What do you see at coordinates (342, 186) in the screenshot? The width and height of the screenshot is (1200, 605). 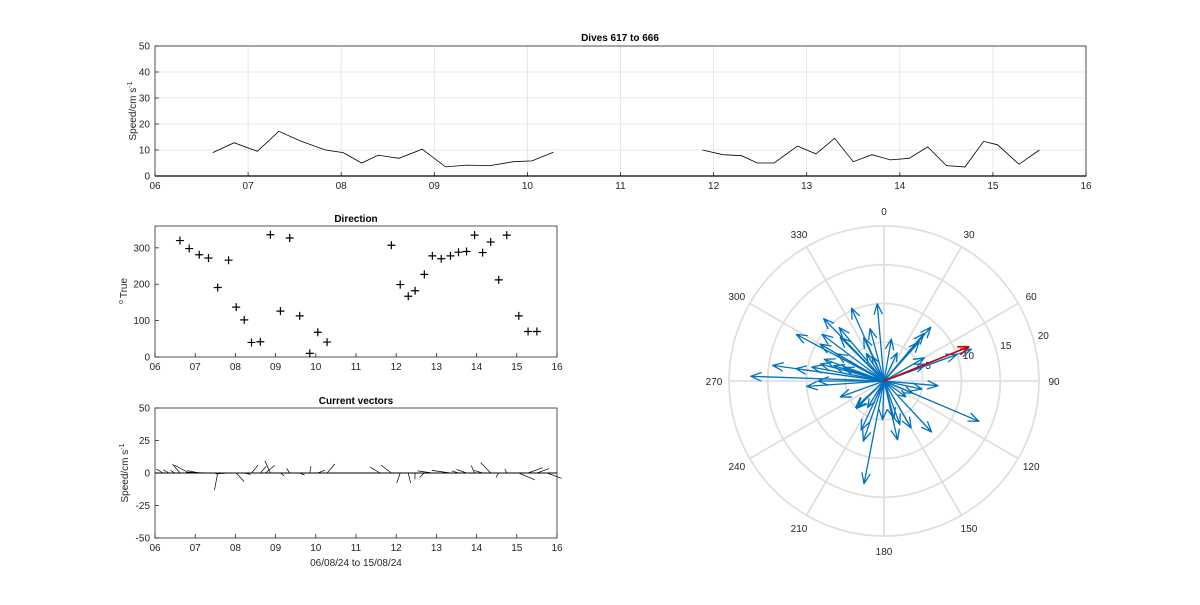 I see `speed-plot-xtick-label: 08` at bounding box center [342, 186].